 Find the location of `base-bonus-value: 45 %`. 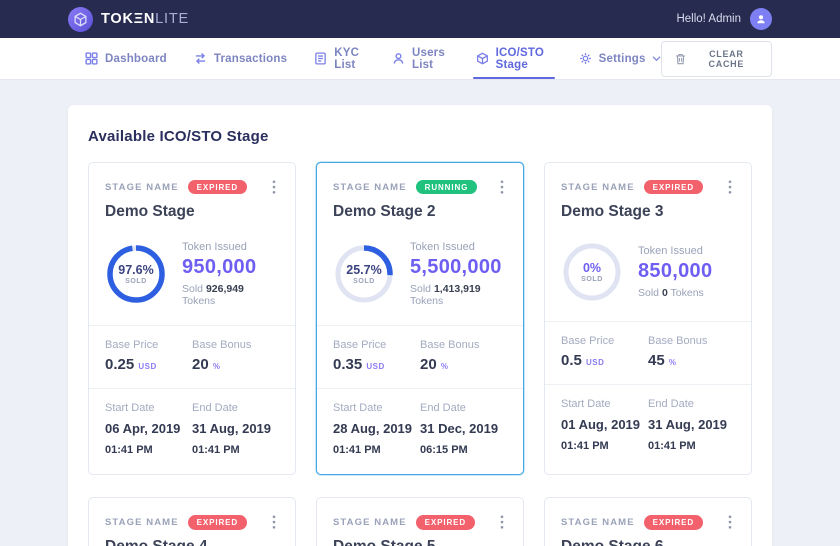

base-bonus-value: 45 % is located at coordinates (662, 360).